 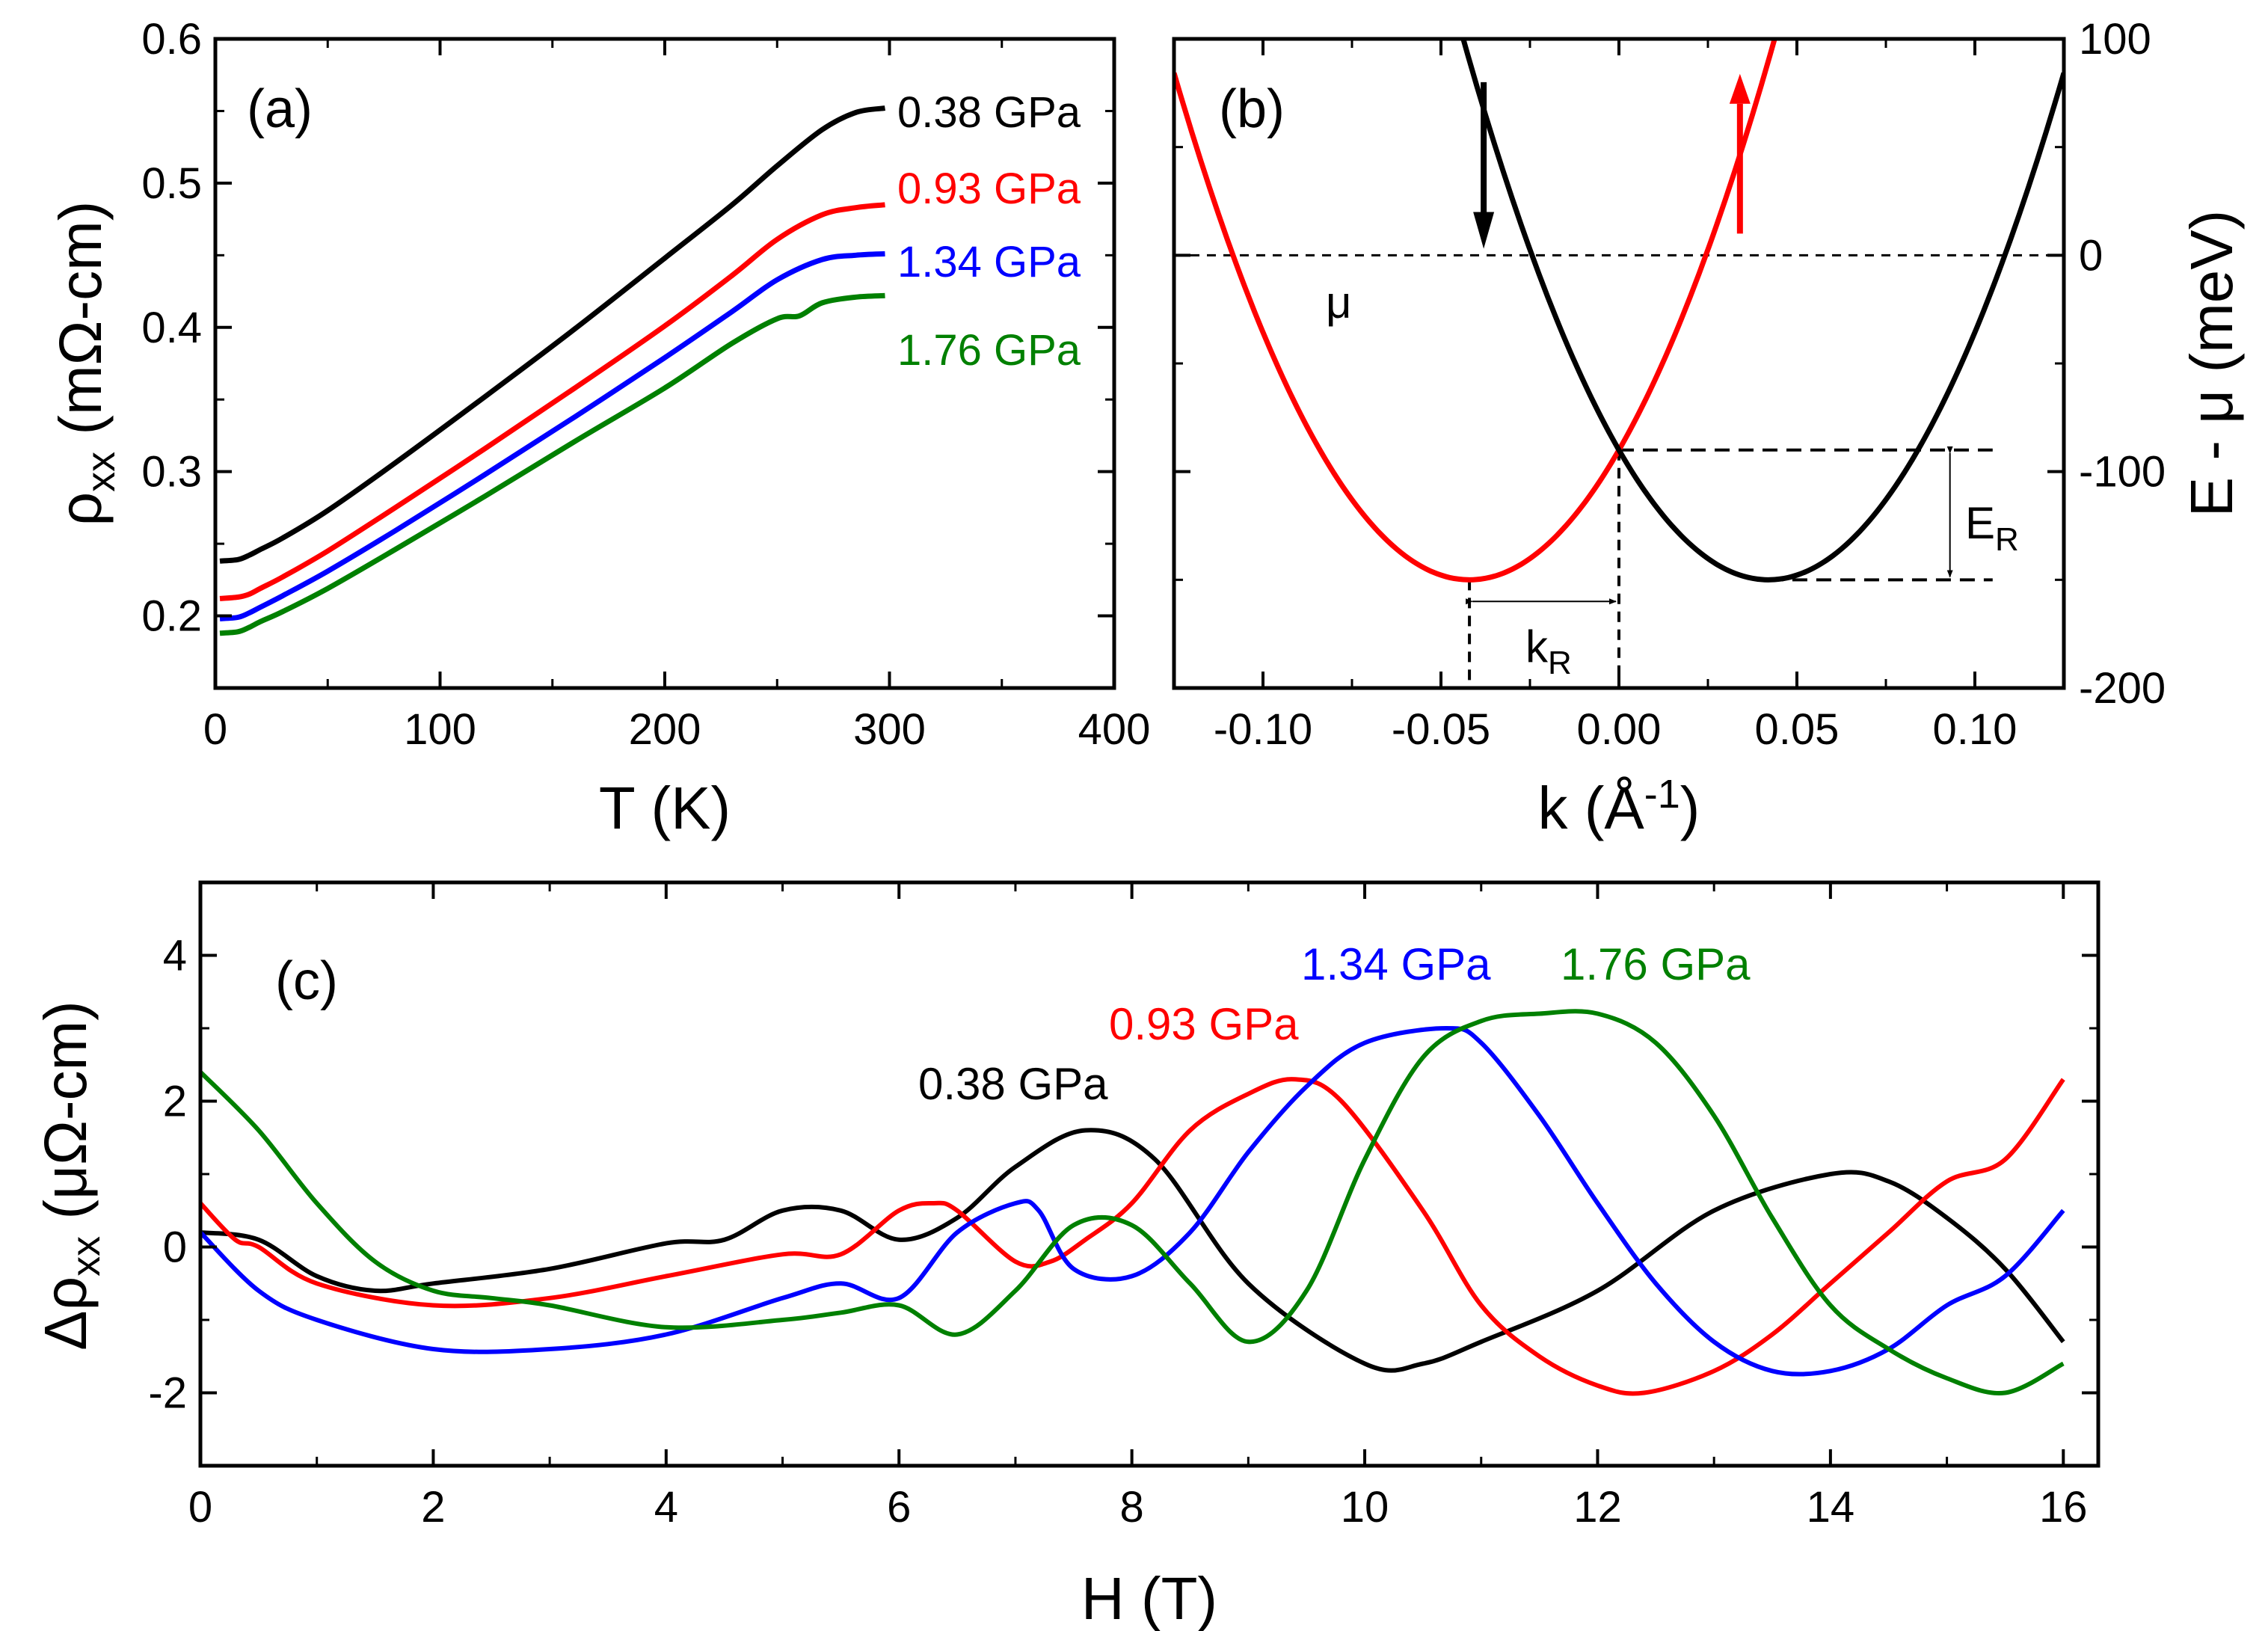 What do you see at coordinates (167, 1394) in the screenshot?
I see `y-tick-label: -2` at bounding box center [167, 1394].